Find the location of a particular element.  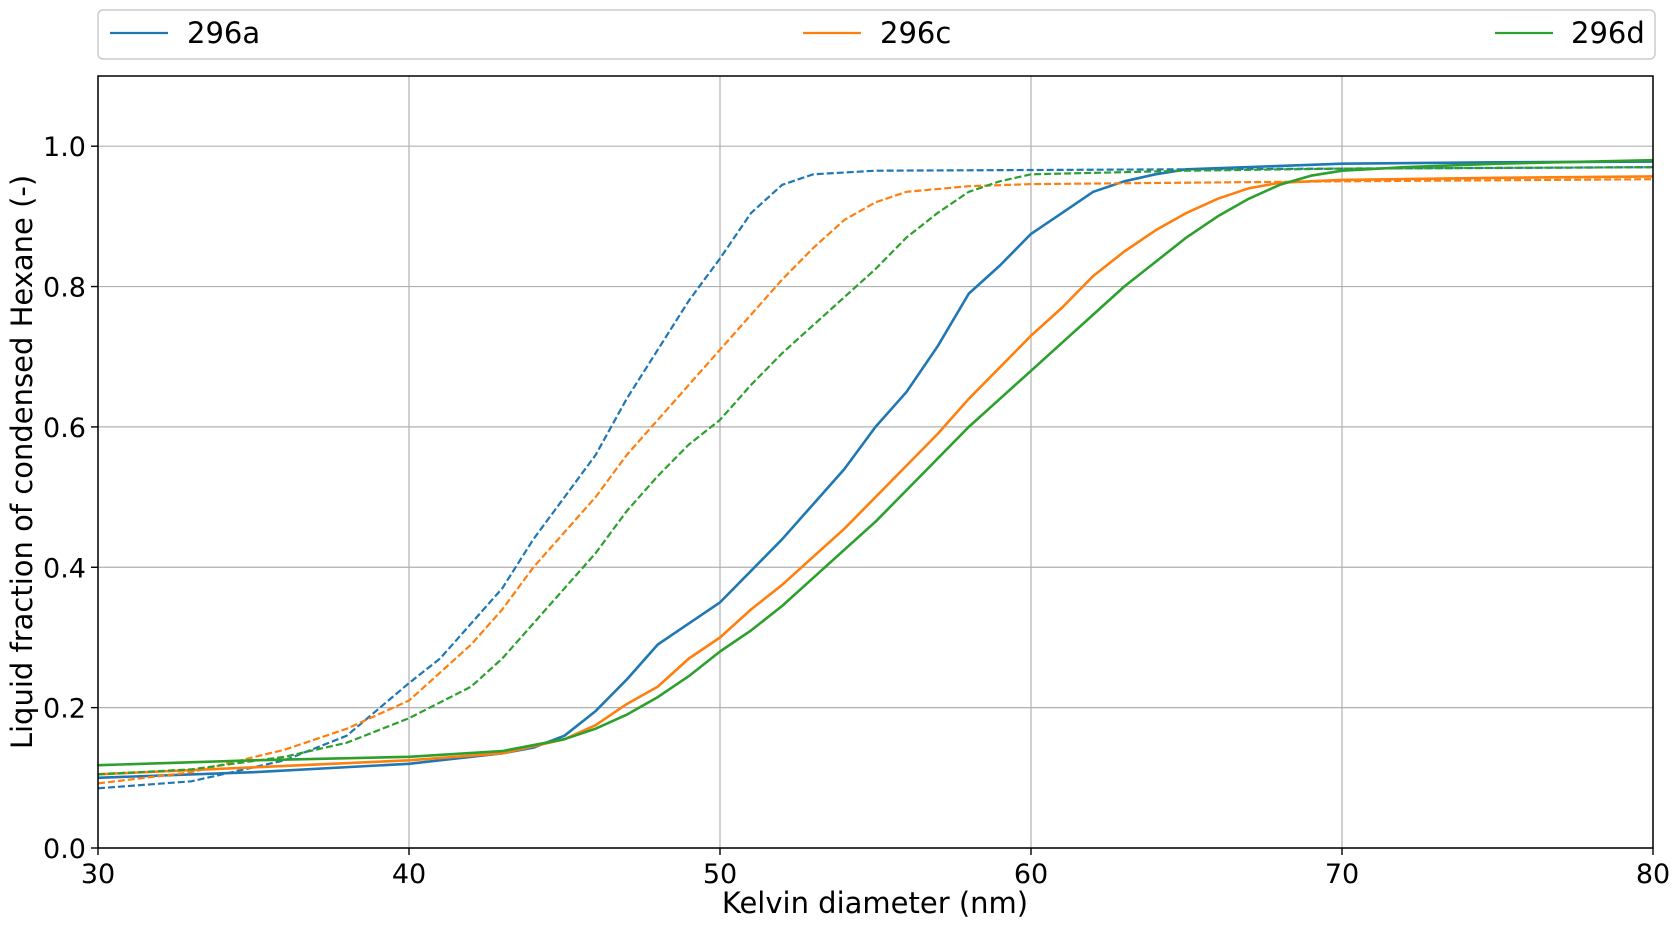

x-axis: 30 40 50 60 70 80 is located at coordinates (875, 869).